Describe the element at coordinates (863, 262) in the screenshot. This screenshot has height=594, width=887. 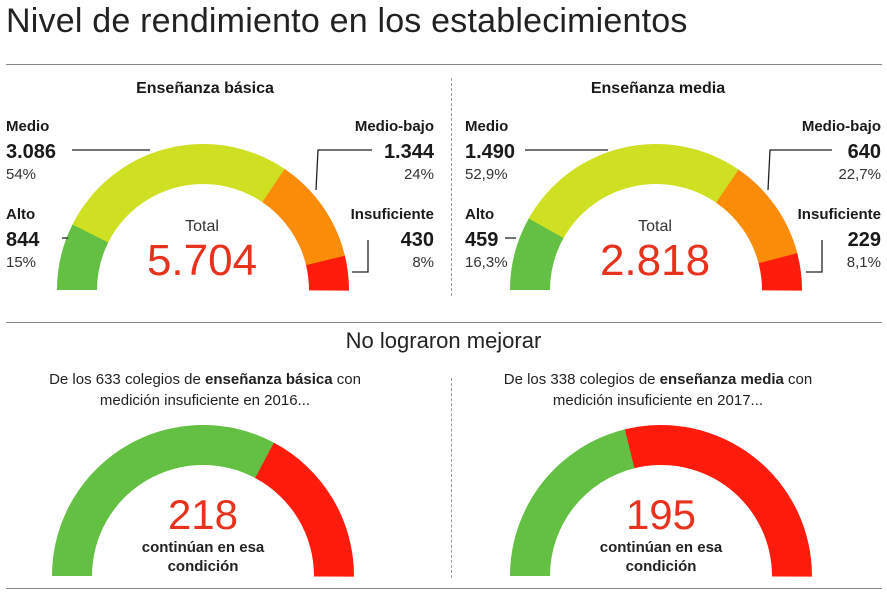
I see `insuficiente-pct-media: 8,1%` at that location.